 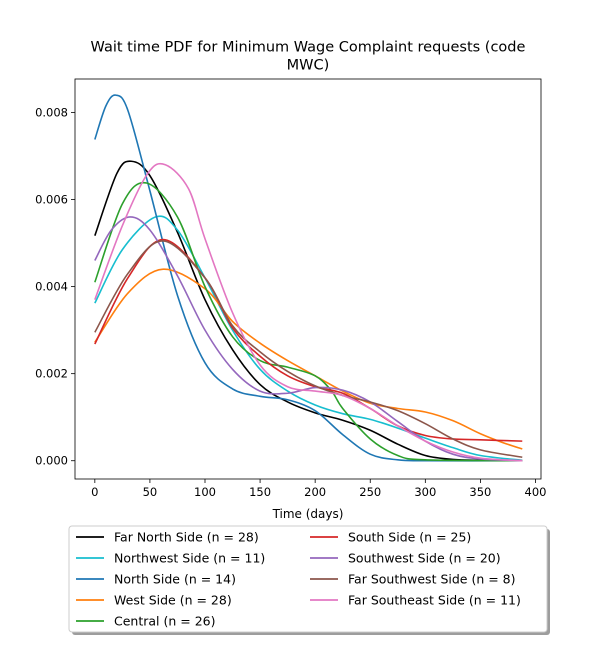 I want to click on x-tick-label: 250, so click(x=370, y=492).